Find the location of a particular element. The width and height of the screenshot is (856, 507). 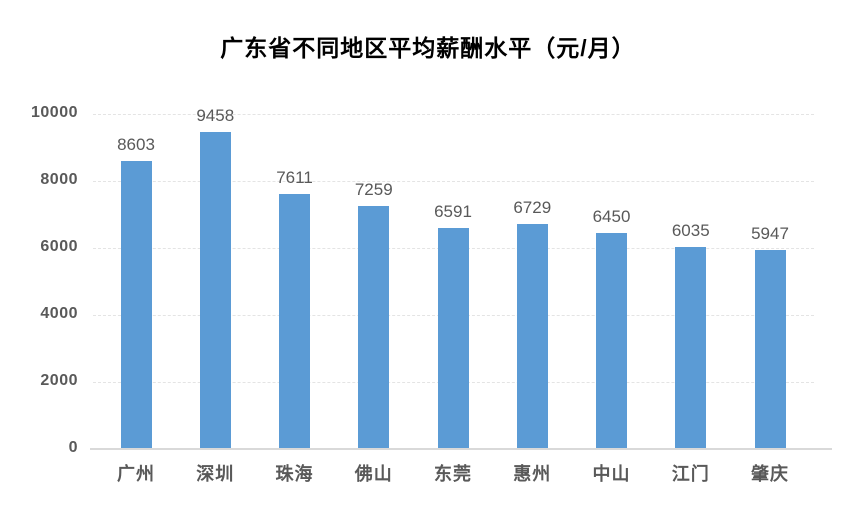

bar-value-label: 7611 is located at coordinates (294, 178).